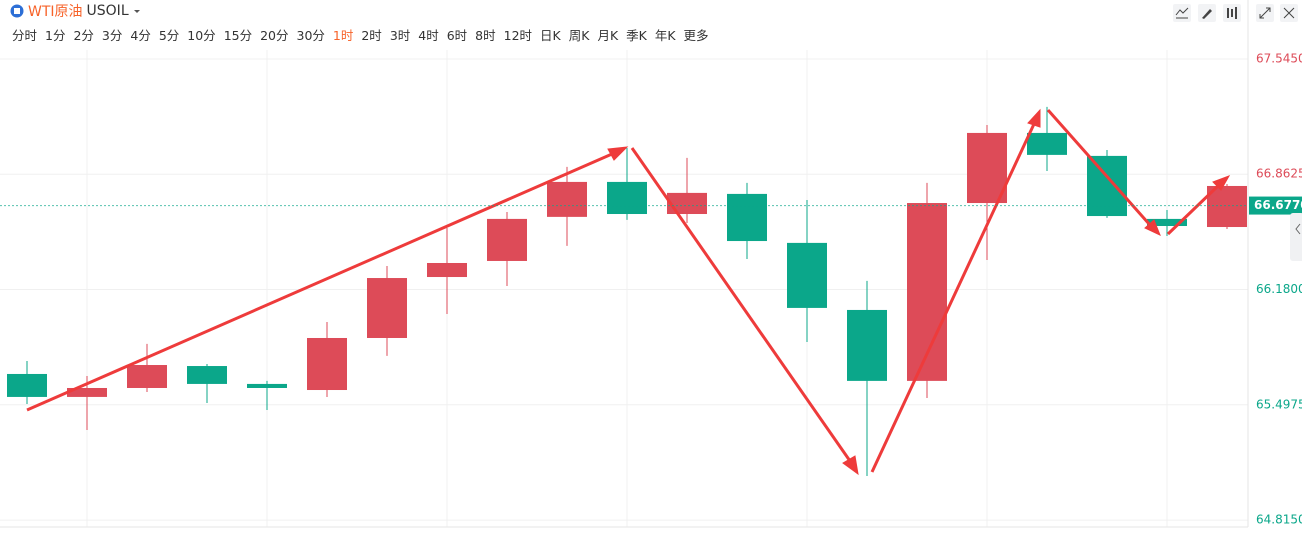 The height and width of the screenshot is (546, 1302). I want to click on symbol-icon, so click(17, 11).